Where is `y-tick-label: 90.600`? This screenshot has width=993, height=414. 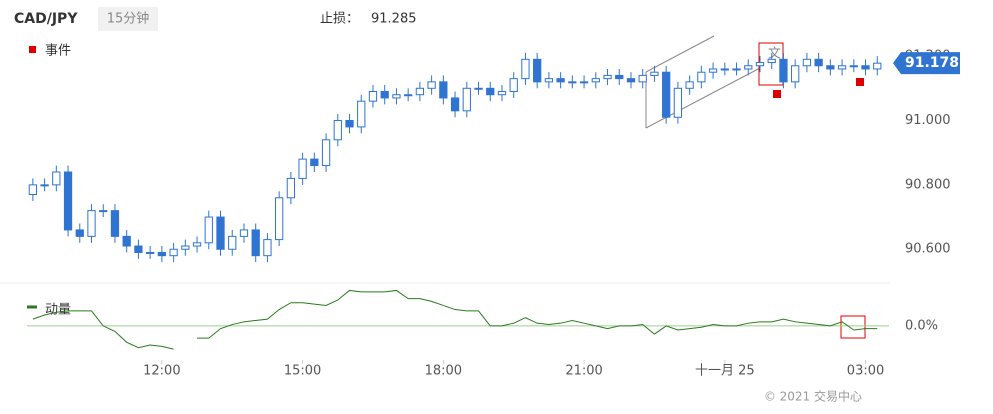
y-tick-label: 90.600 is located at coordinates (928, 249).